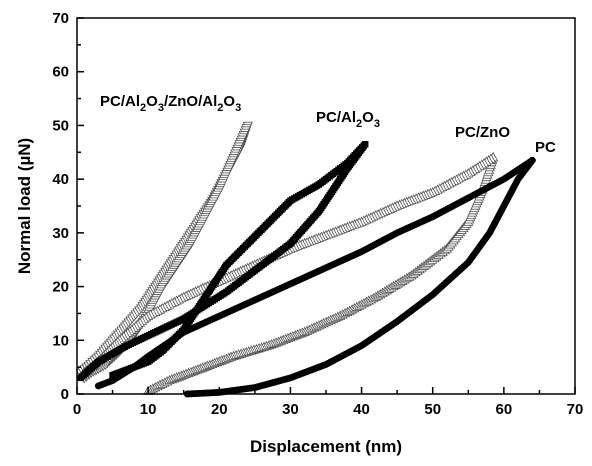 The width and height of the screenshot is (592, 466). Describe the element at coordinates (575, 409) in the screenshot. I see `x-tick-label: 70` at that location.